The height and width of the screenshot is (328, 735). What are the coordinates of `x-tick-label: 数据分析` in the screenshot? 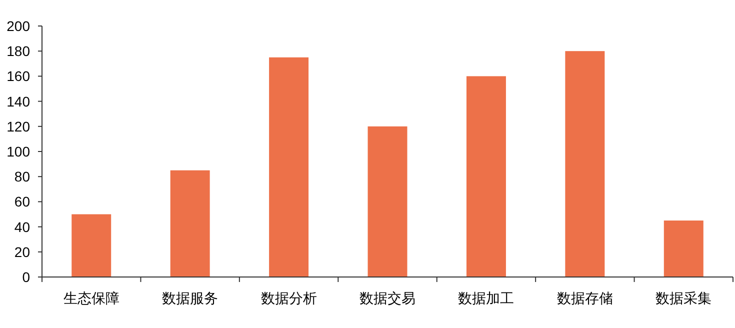 It's located at (288, 298).